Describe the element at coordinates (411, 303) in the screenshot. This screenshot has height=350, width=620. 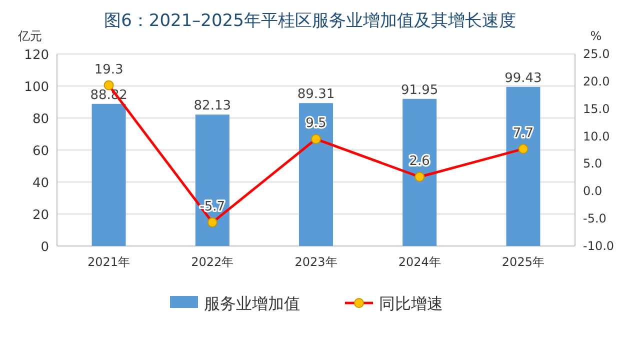
I see `legend-label: 同比增速` at that location.